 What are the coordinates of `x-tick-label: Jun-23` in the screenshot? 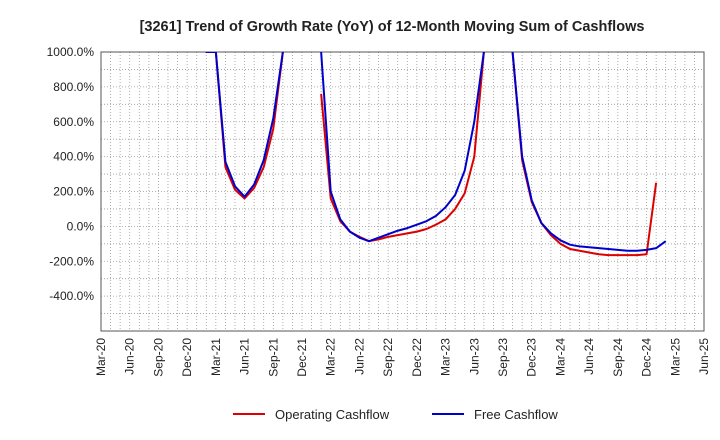 It's located at (474, 356).